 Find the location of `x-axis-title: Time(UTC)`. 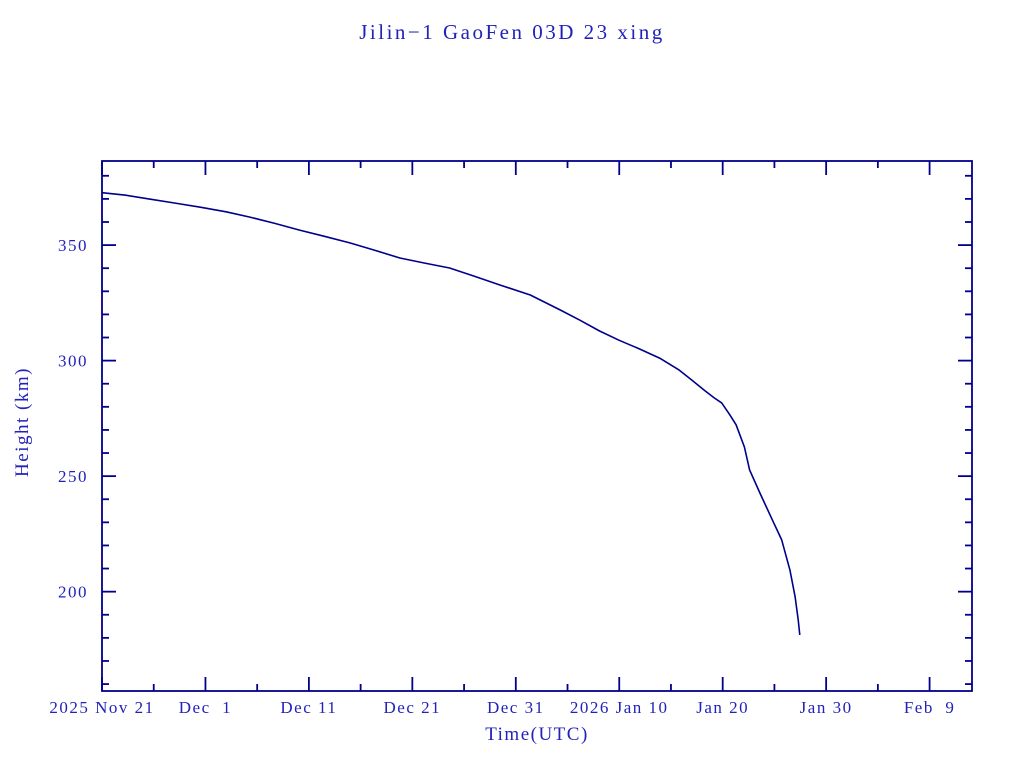

x-axis-title: Time(UTC) is located at coordinates (537, 734).